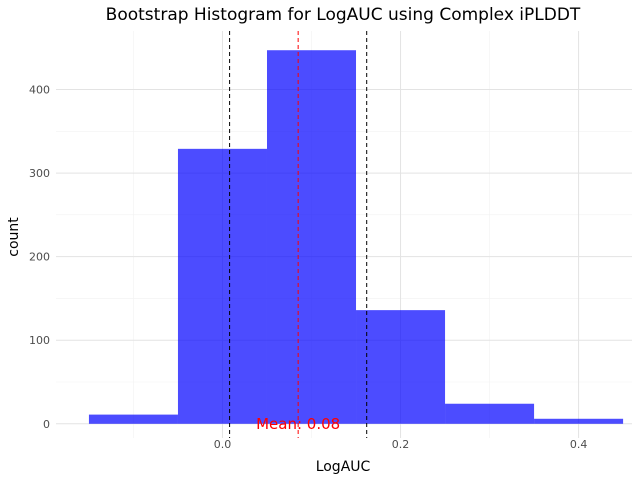 This screenshot has width=640, height=480. I want to click on y-tick-label: 400, so click(39, 90).